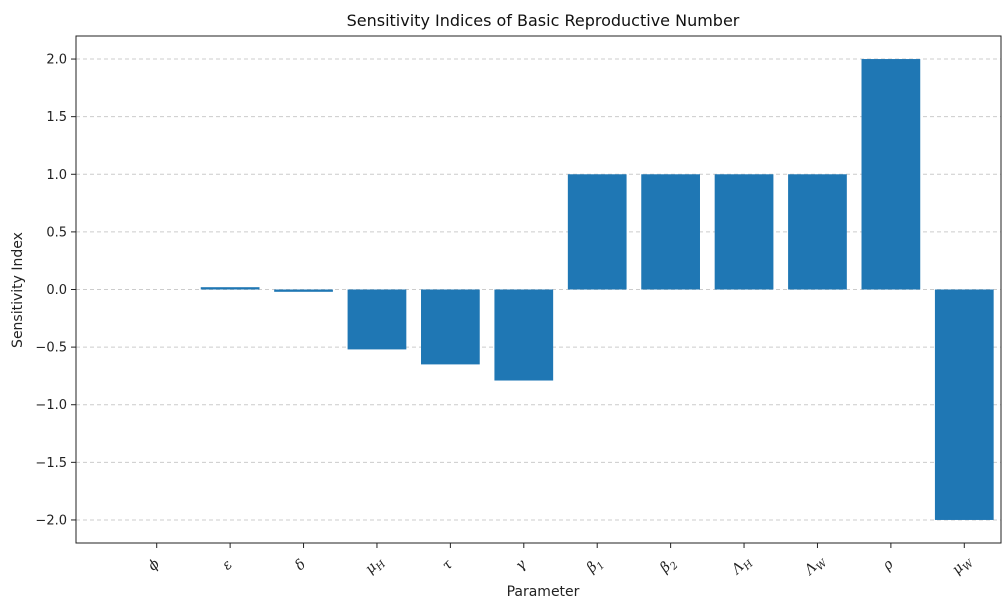 This screenshot has width=1002, height=597. I want to click on x-tick-label: β2, so click(668, 566).